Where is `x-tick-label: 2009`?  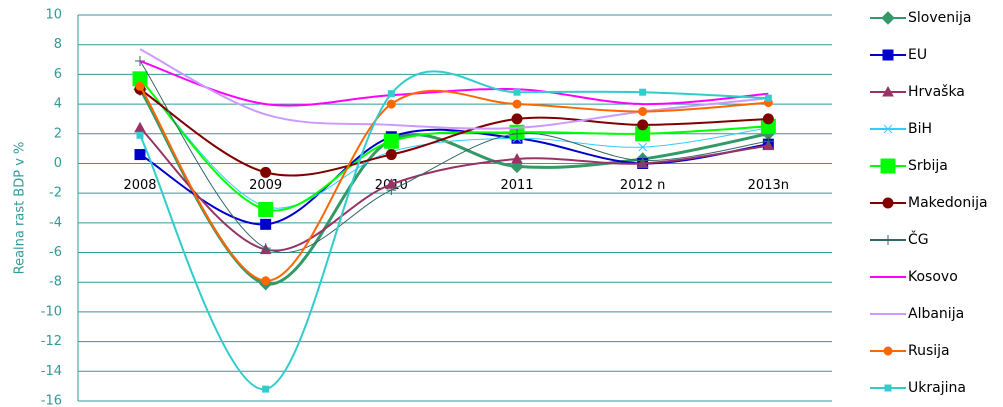 x-tick-label: 2009 is located at coordinates (265, 185).